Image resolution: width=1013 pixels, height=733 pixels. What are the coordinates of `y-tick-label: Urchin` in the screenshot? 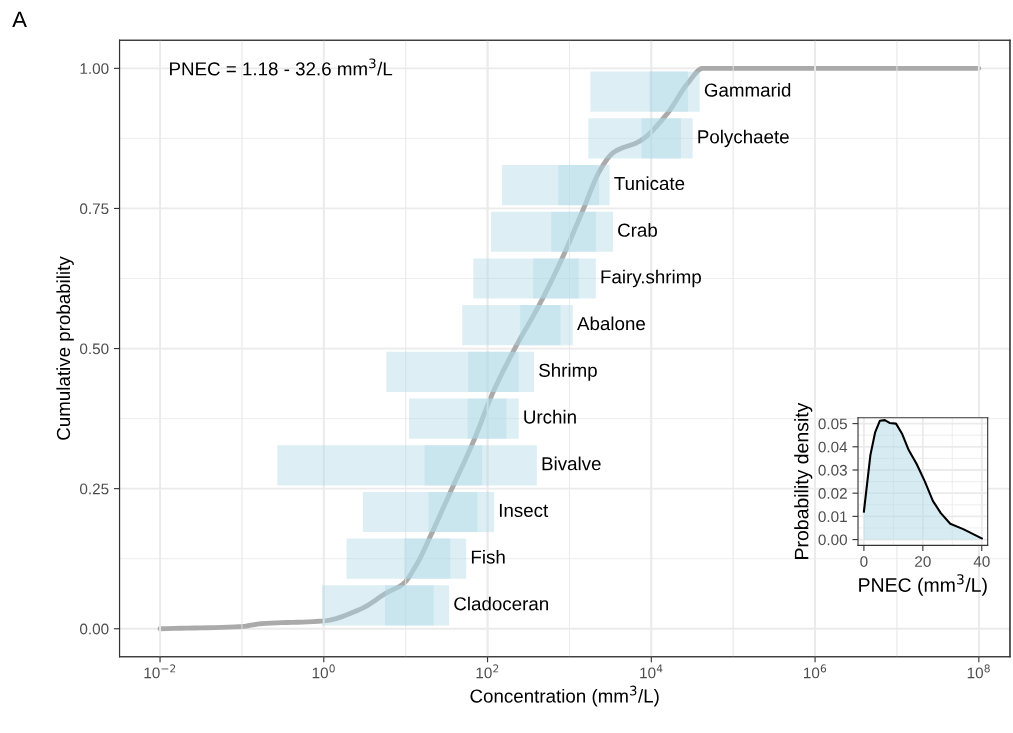 It's located at (550, 416).